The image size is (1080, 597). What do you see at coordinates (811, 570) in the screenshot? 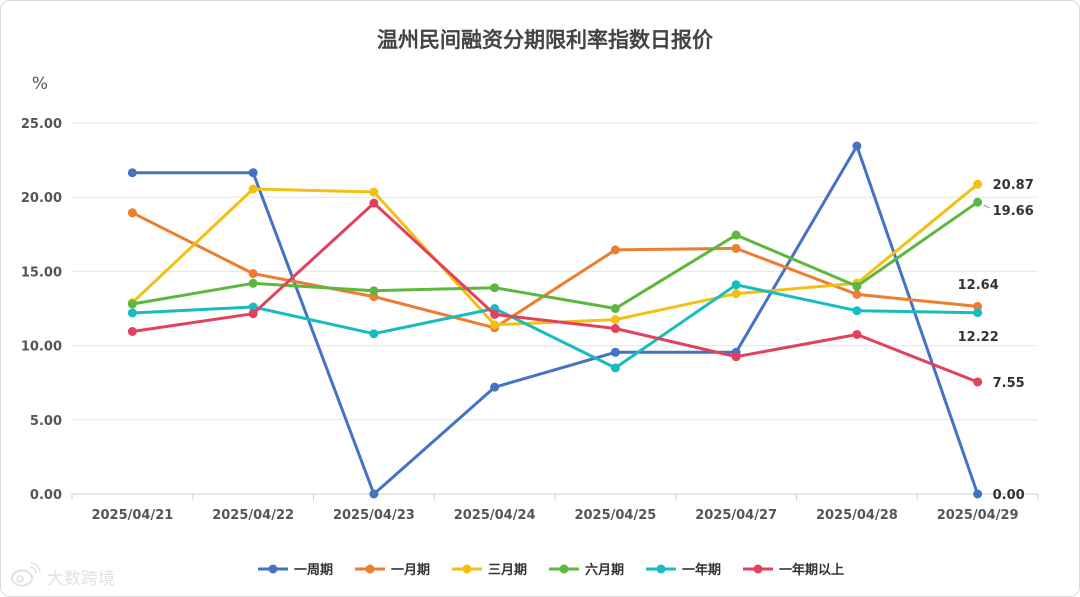
I see `legend-label: 一年期以上` at bounding box center [811, 570].